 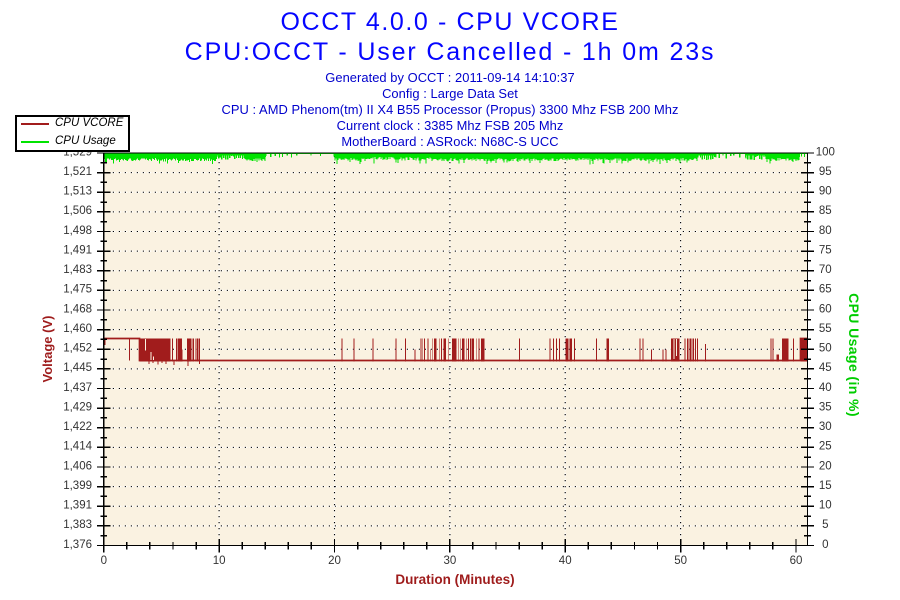 What do you see at coordinates (77, 506) in the screenshot?
I see `svg-text: 1,391` at bounding box center [77, 506].